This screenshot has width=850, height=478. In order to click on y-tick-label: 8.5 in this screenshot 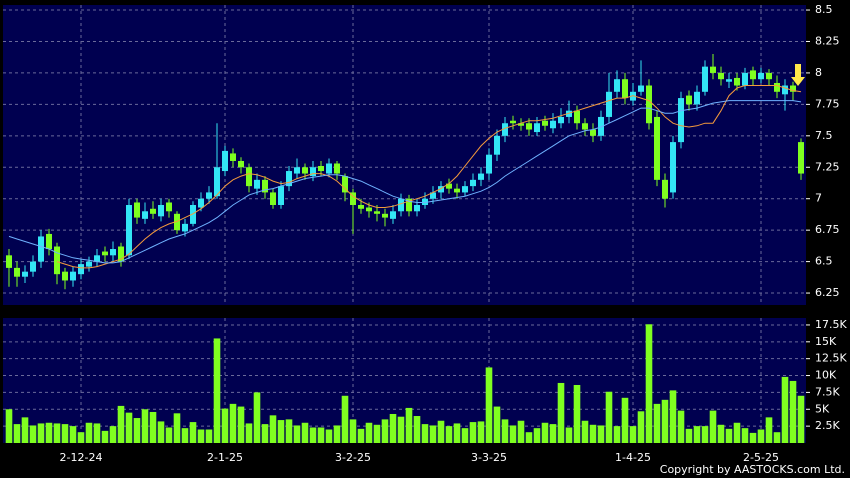, I will do `click(824, 9)`.